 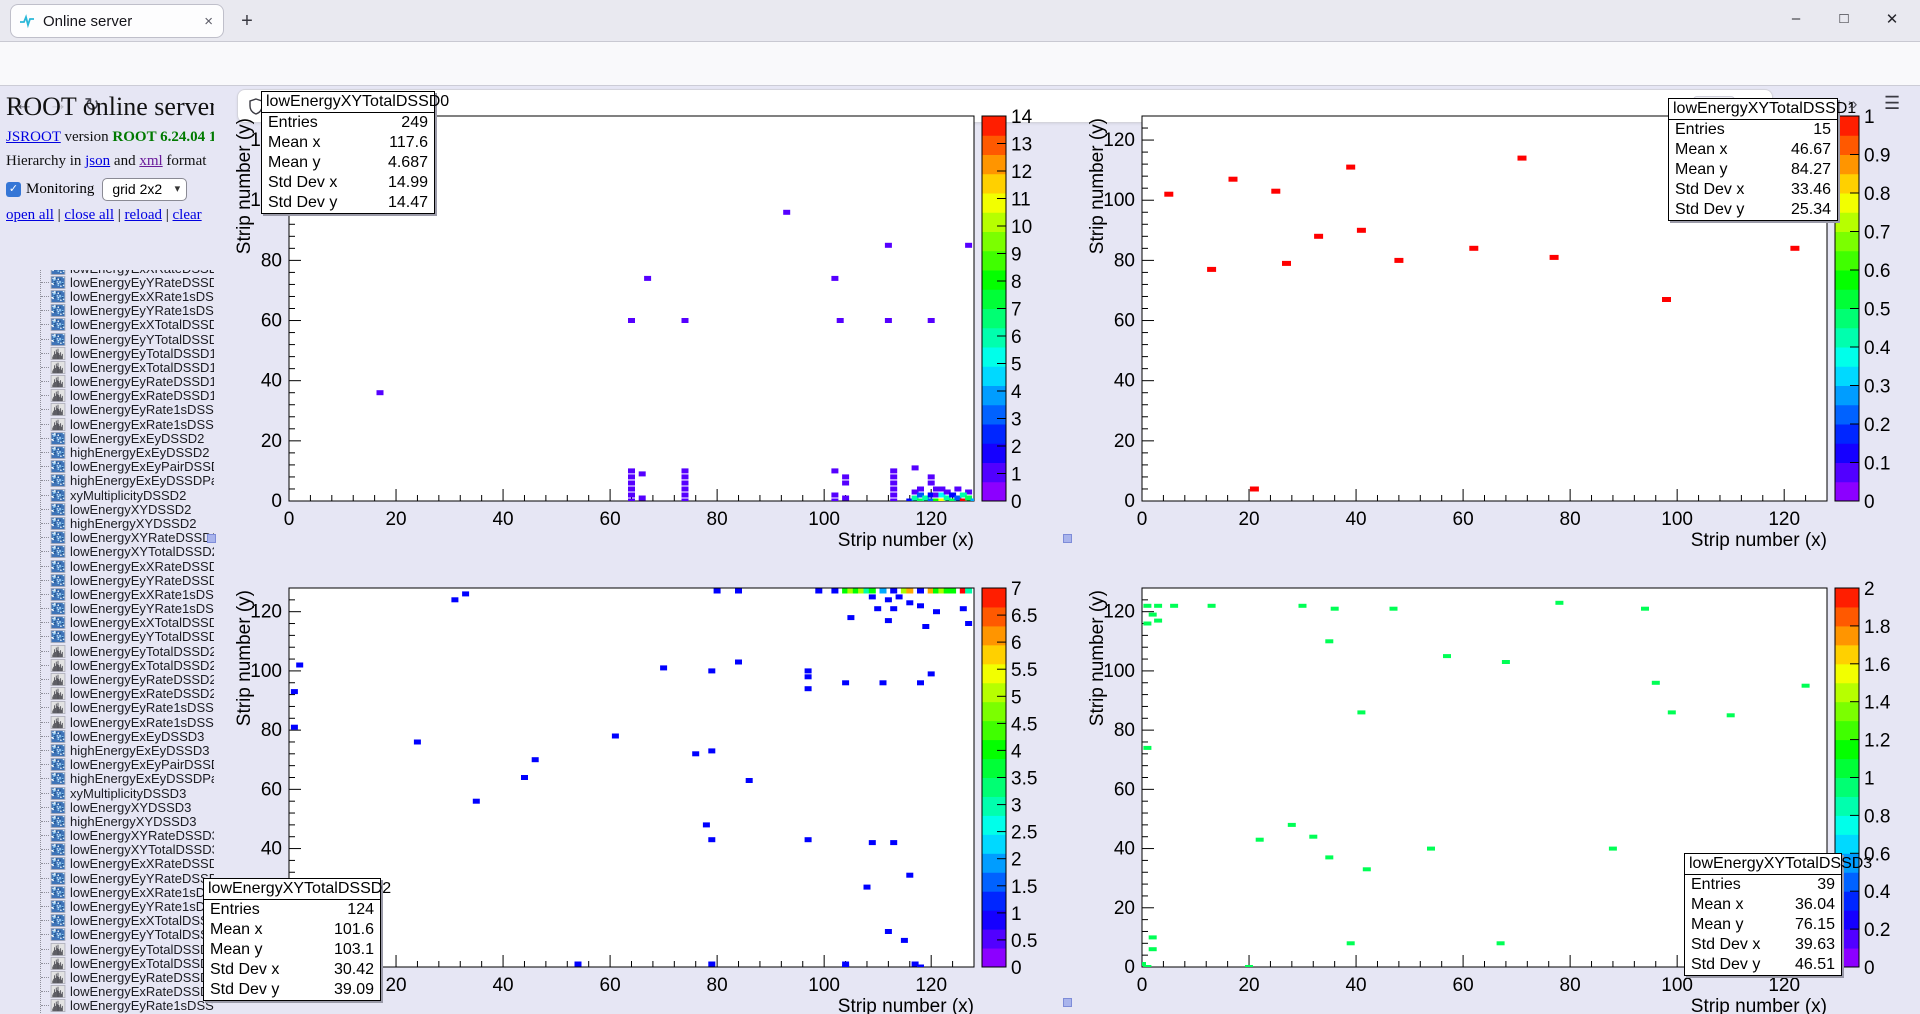 I want to click on tree-item-lowEnergyEyRate1sDSSD3: lowEnergyEyRate1sDSSD3, so click(x=107, y=1005).